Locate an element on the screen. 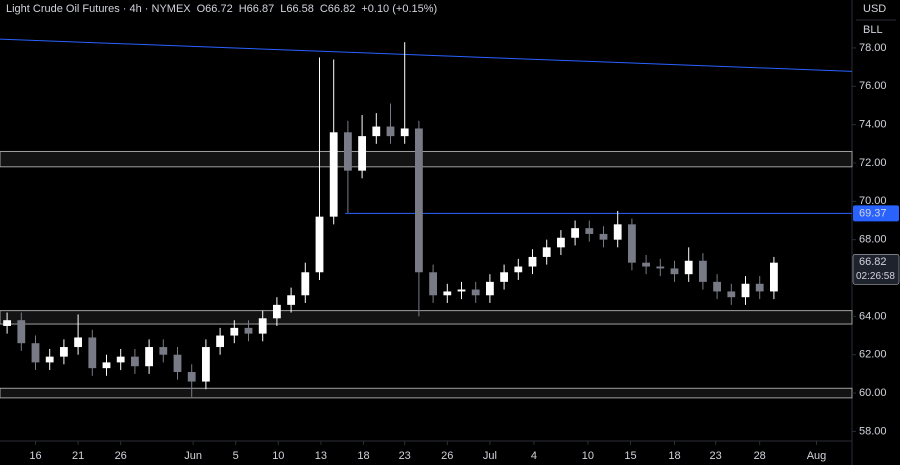 The width and height of the screenshot is (900, 465). y-tick-label: 64.00 is located at coordinates (873, 316).